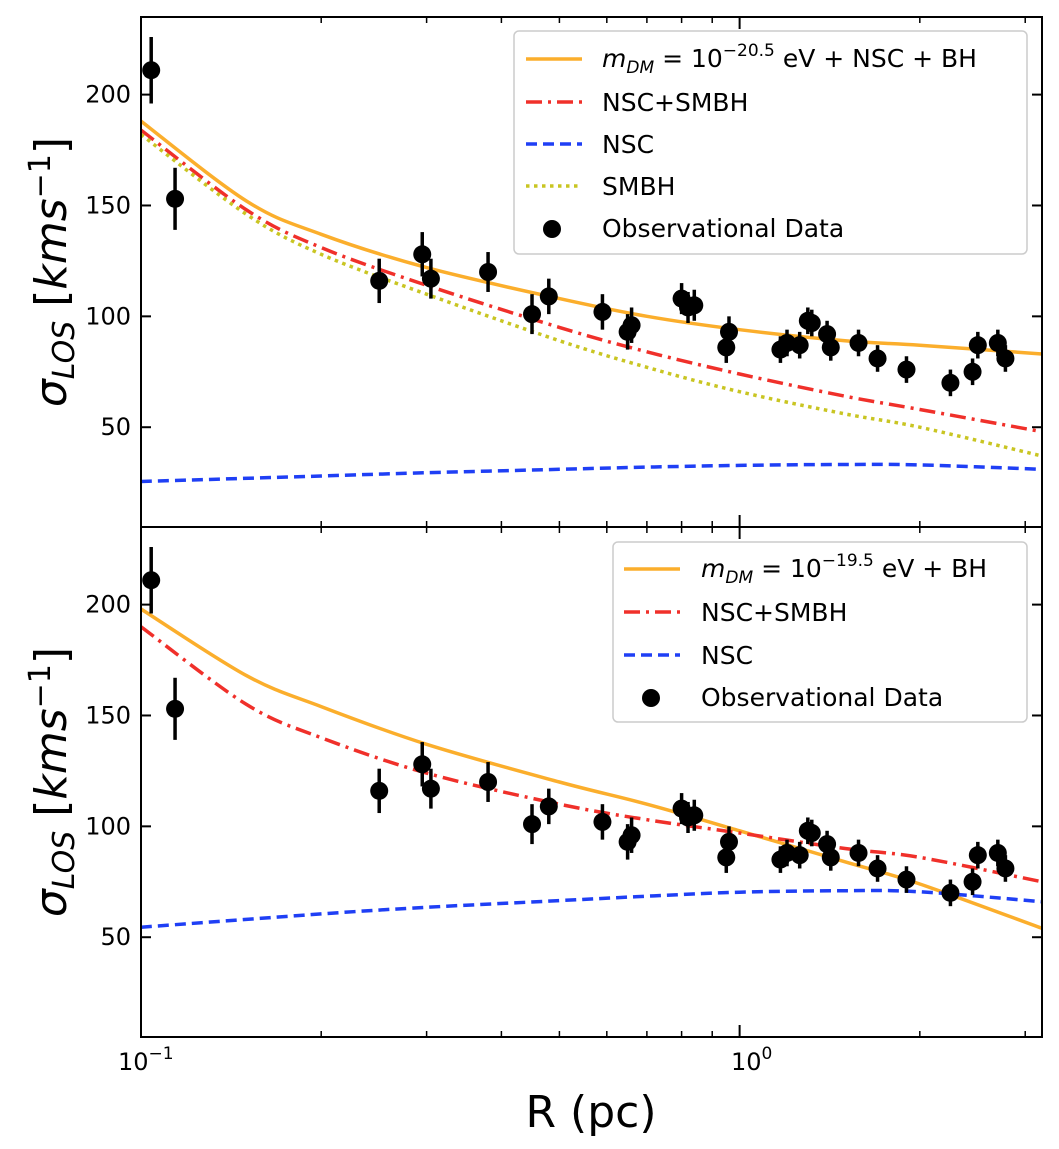 The image size is (1059, 1149). Describe the element at coordinates (51, 902) in the screenshot. I see `bottom-ylabel-sigma: σ` at that location.